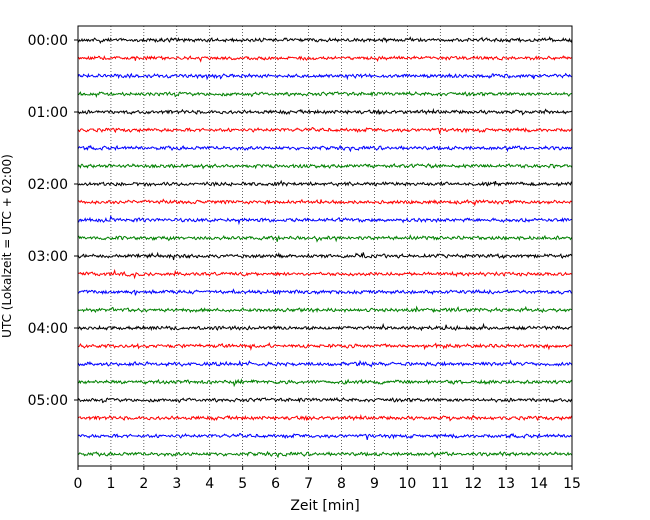 This screenshot has width=650, height=520. What do you see at coordinates (48, 329) in the screenshot?
I see `y-tick-label-4: 04:00` at bounding box center [48, 329].